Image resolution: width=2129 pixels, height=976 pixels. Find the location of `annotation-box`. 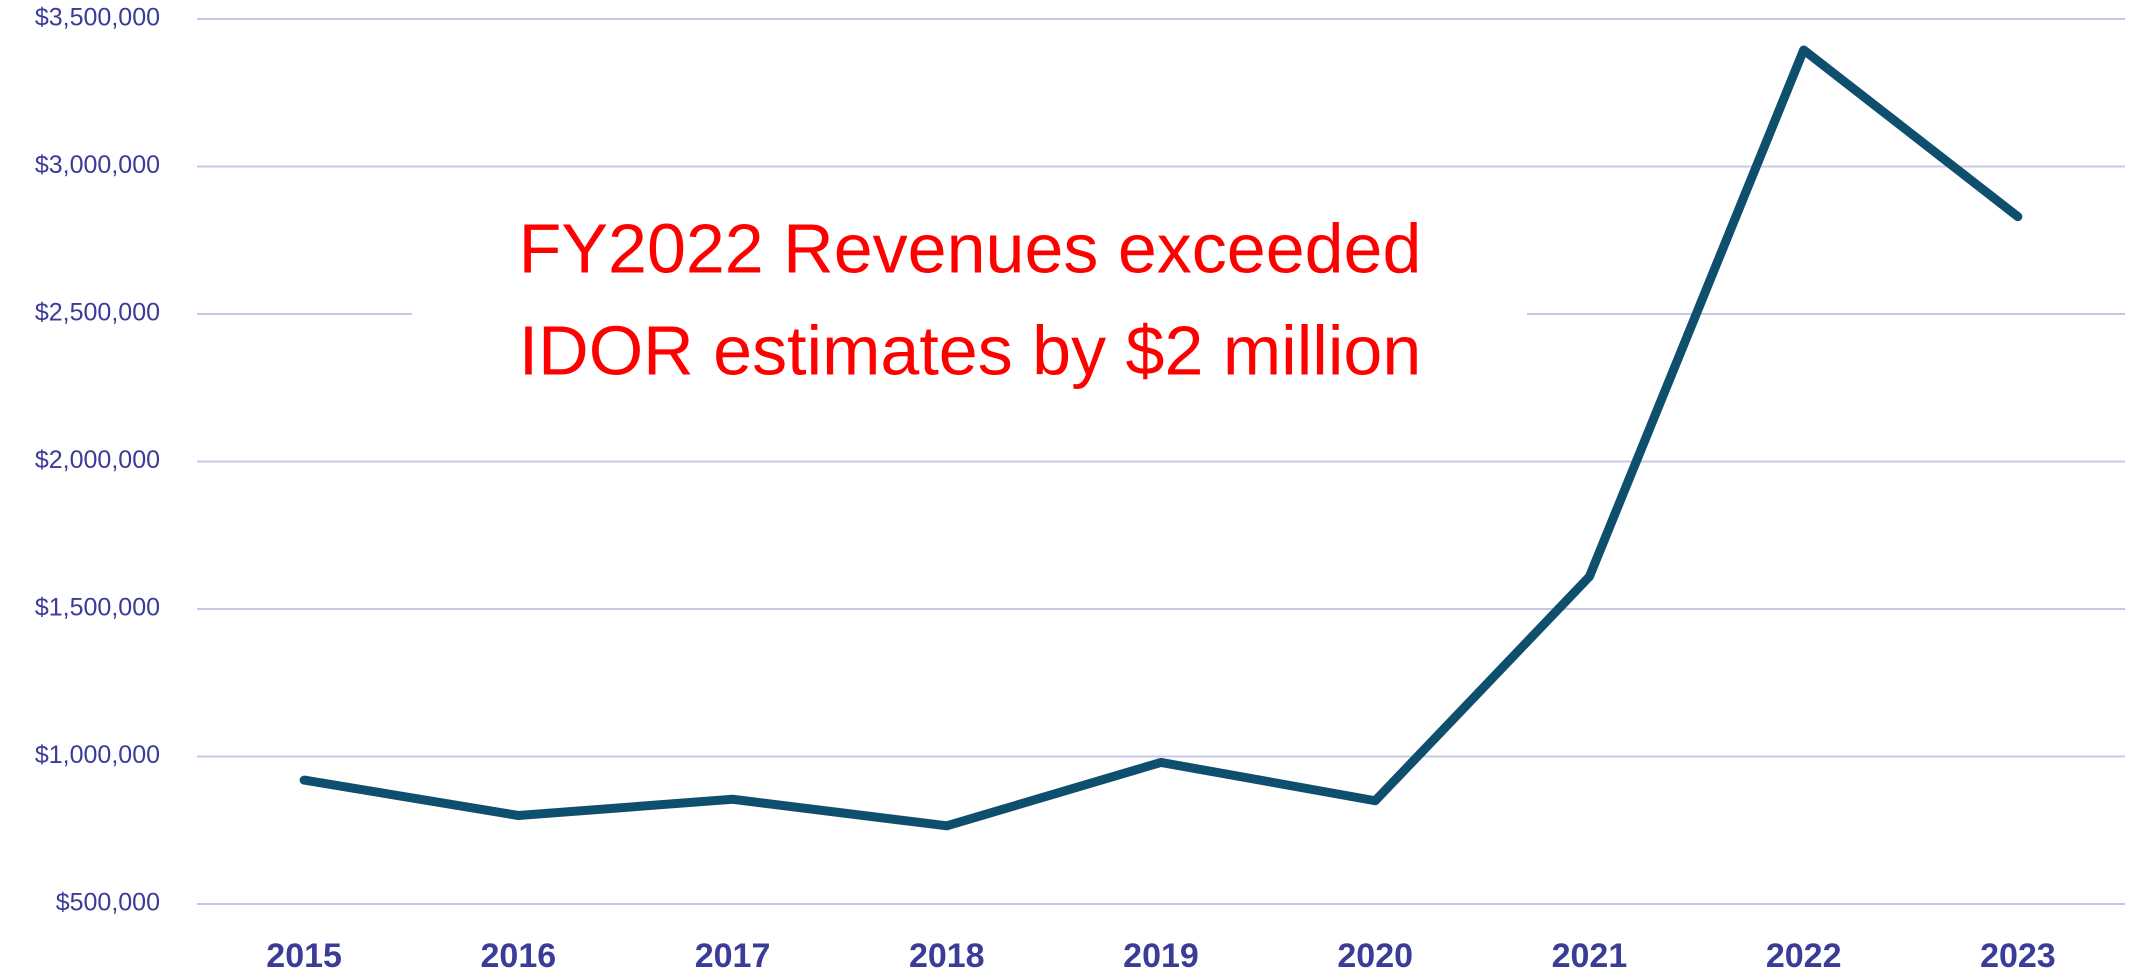

annotation-box is located at coordinates (969, 305).